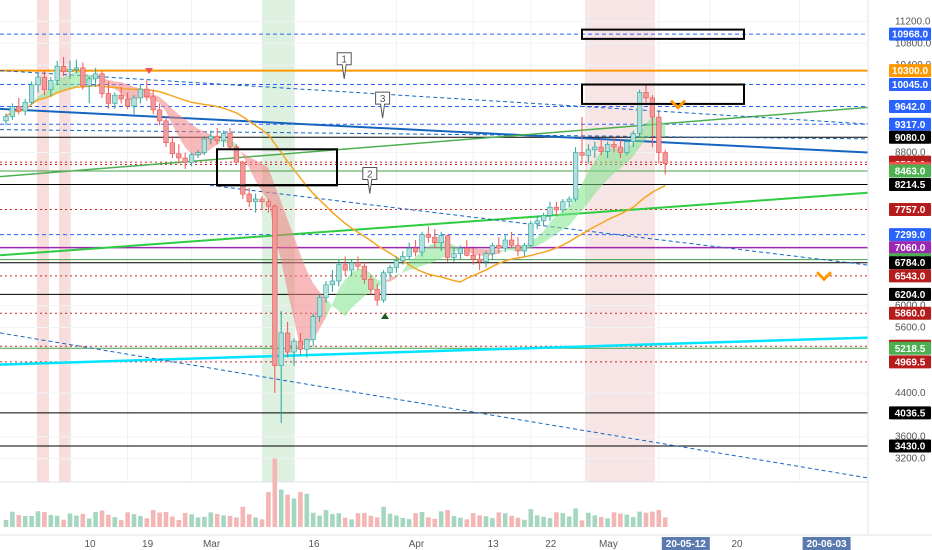 This screenshot has height=550, width=932. What do you see at coordinates (466, 542) in the screenshot?
I see `time-axis: 10 19 Mar 16 Apr 13 22 May 20-05-12 20 20-06-03` at bounding box center [466, 542].